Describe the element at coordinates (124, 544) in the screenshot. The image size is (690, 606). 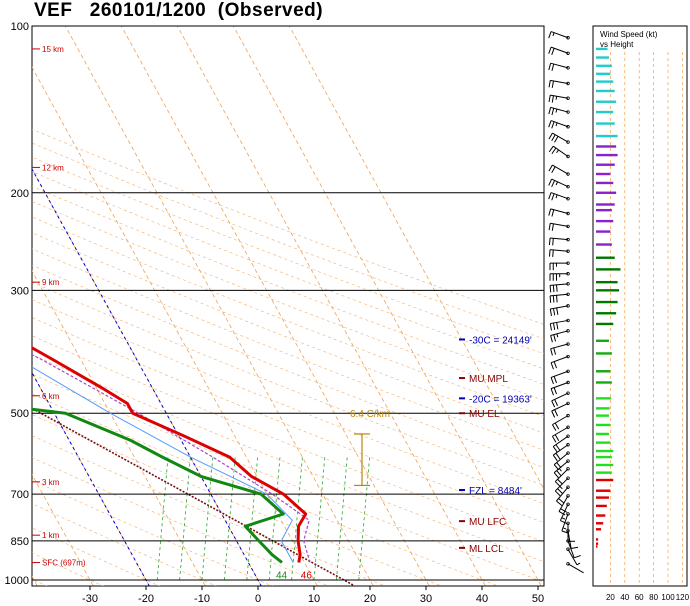
I see `dry-adiabat` at that location.